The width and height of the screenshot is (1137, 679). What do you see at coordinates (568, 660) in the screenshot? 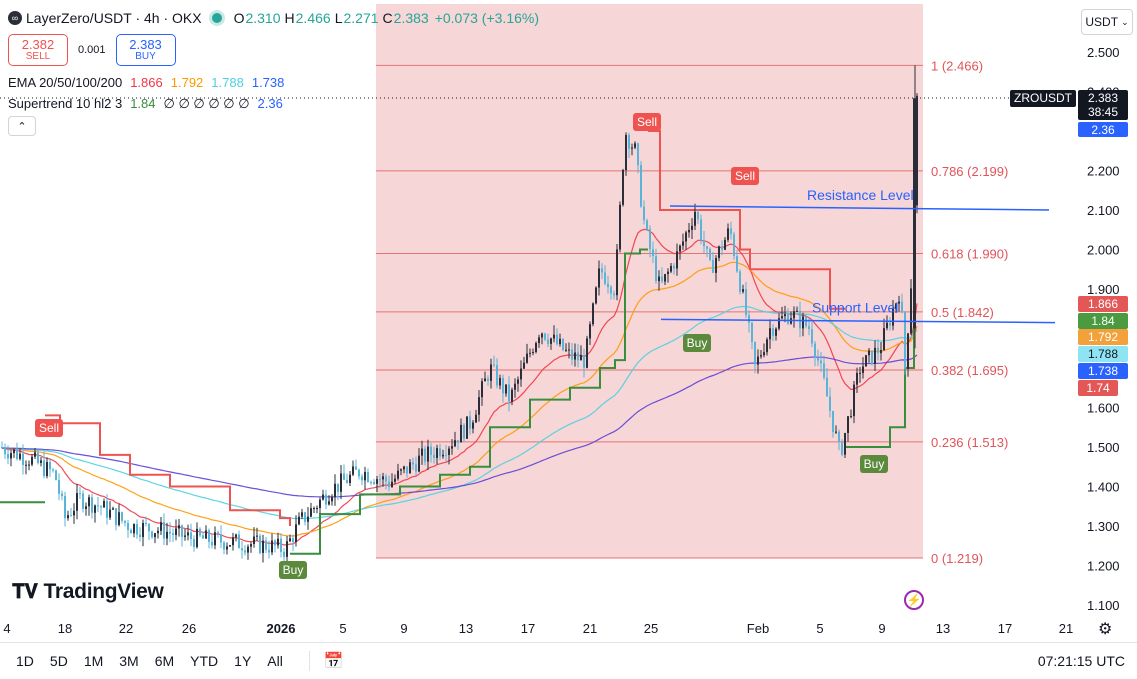
I see `bottom-toolbar: 1D 5D 1M 3M 6M YTD 1Y All 📅 07:21:15 UTC` at bounding box center [568, 660].